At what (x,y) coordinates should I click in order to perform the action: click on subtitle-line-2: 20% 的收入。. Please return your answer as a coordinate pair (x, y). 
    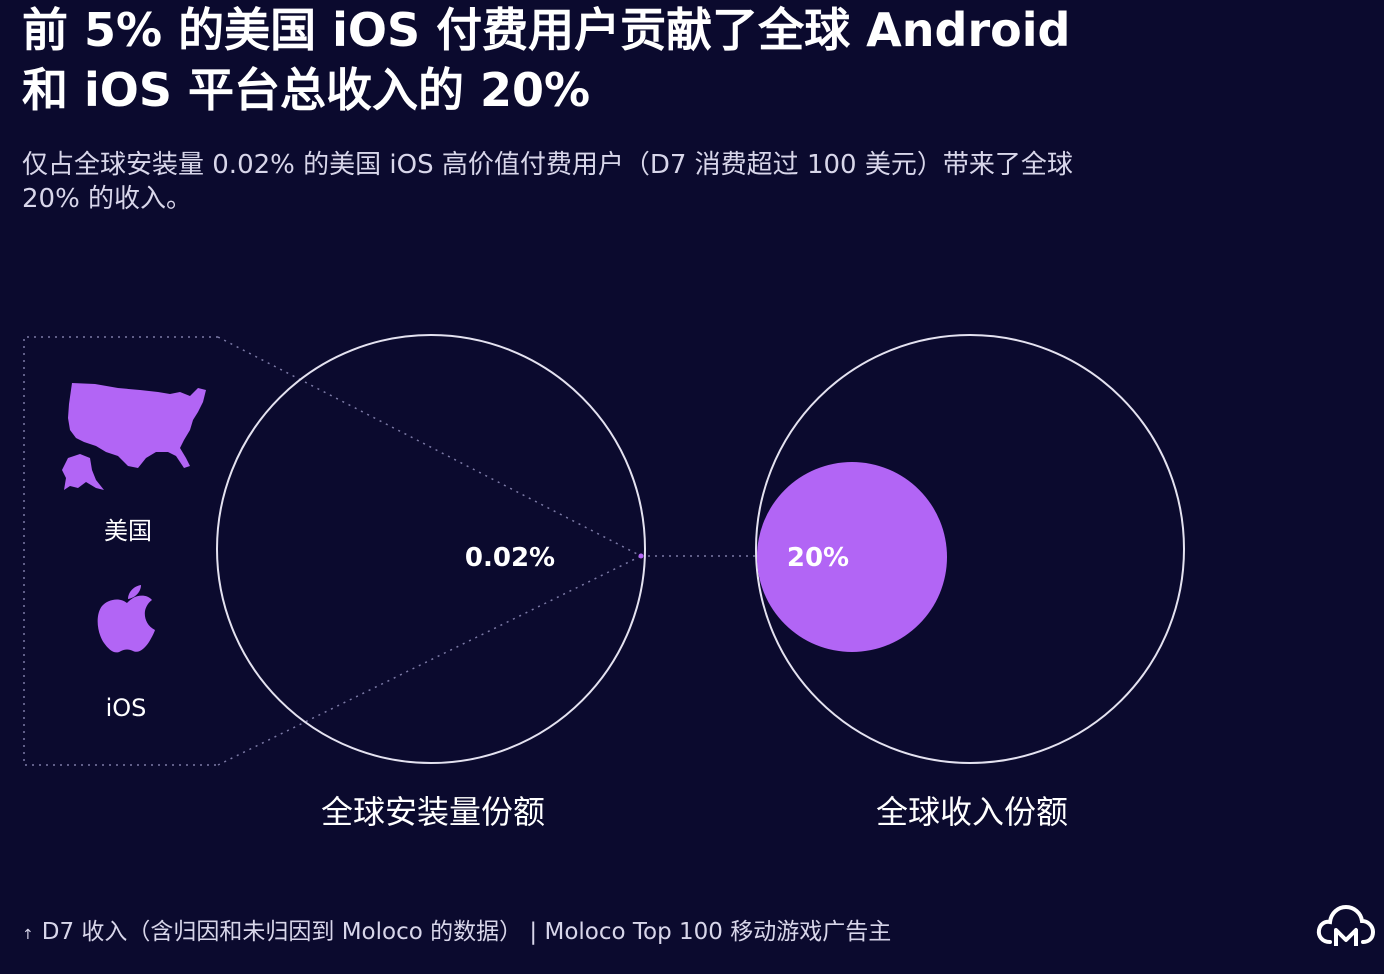
    Looking at the image, I should click on (107, 199).